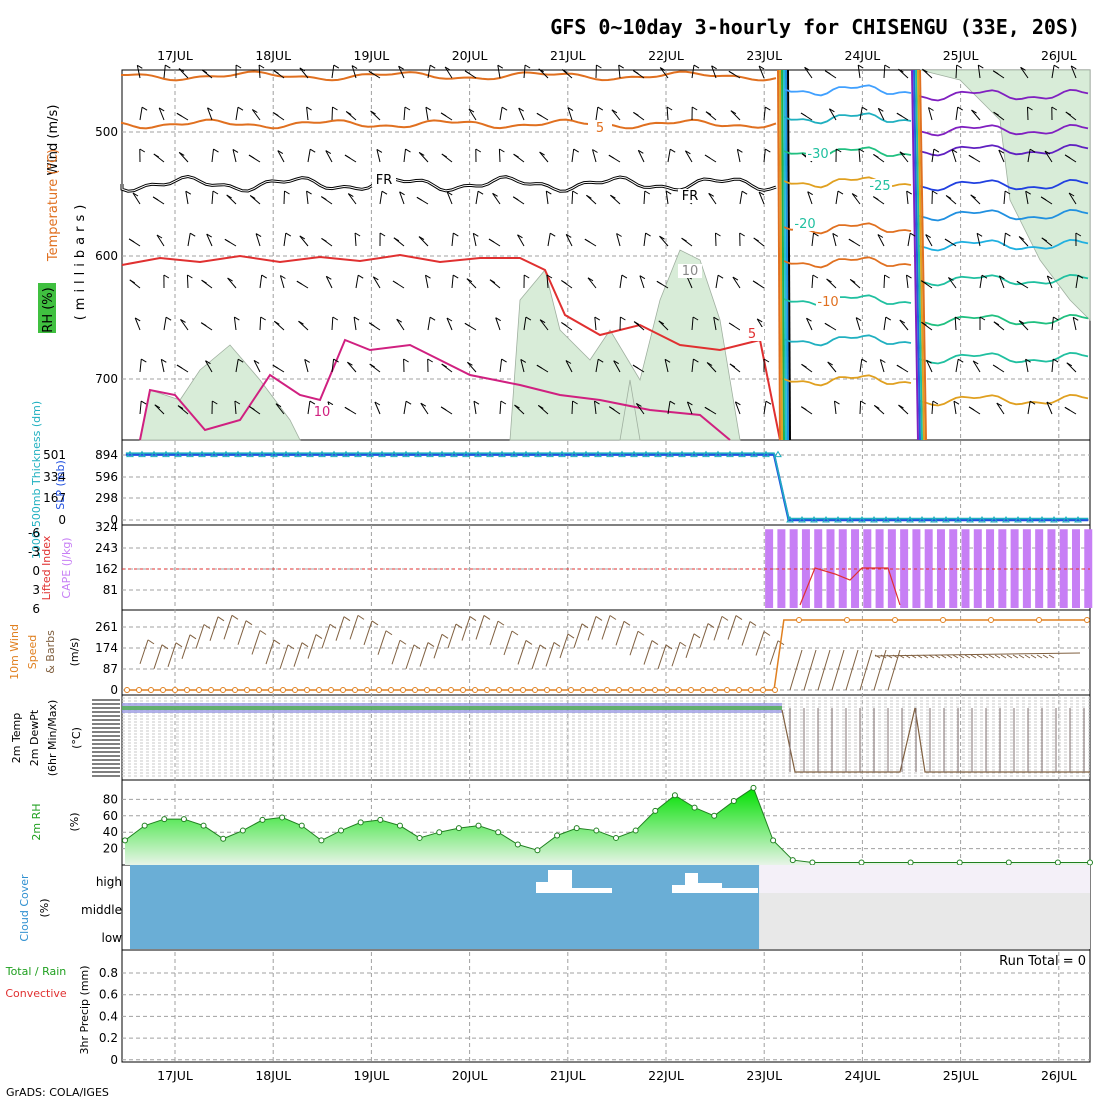 The width and height of the screenshot is (1100, 1100). I want to click on wind10m-barbs, so click(610, 652).